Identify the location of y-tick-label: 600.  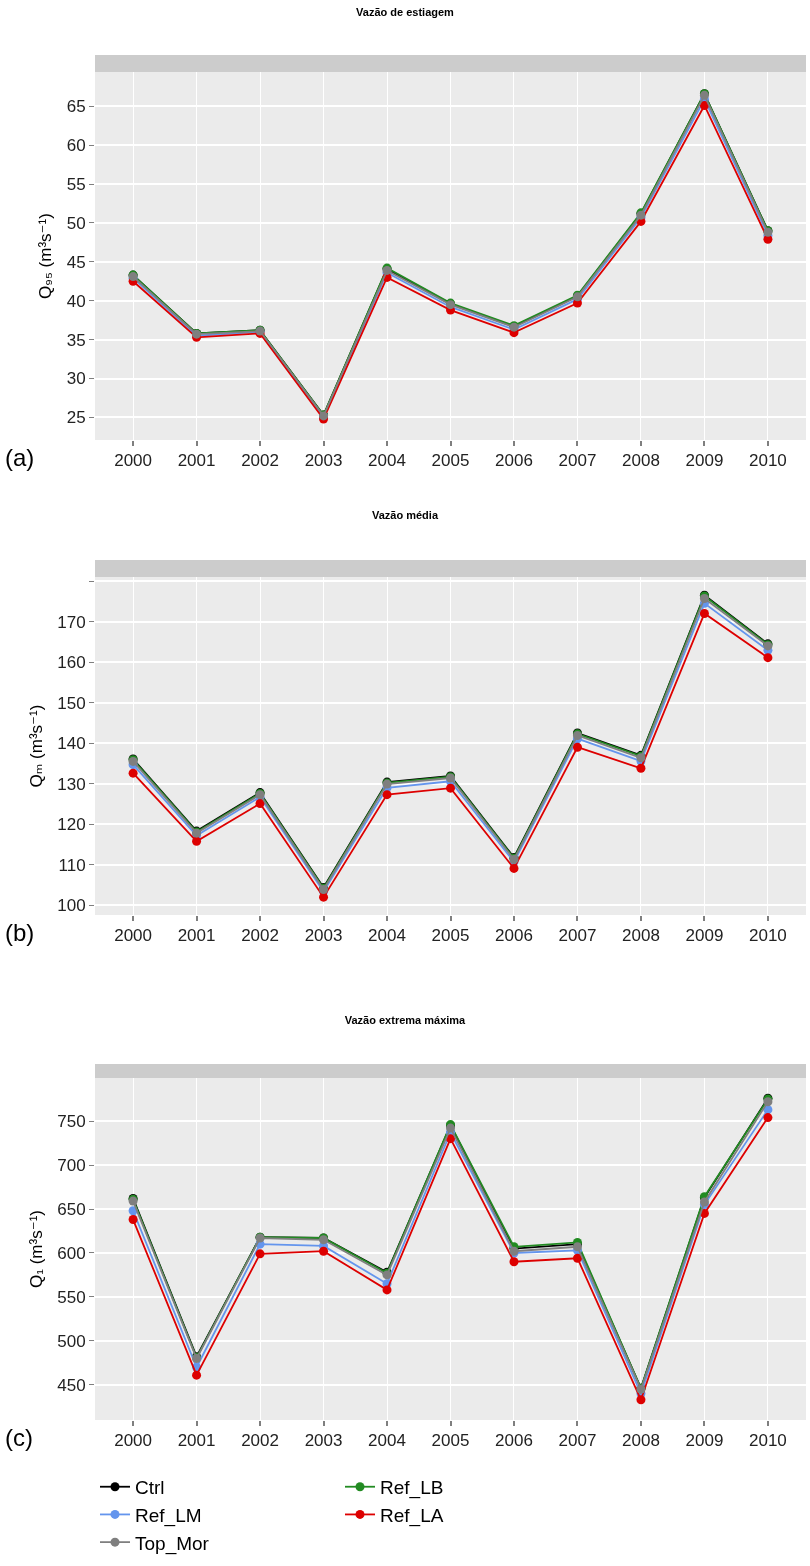
(71, 1253).